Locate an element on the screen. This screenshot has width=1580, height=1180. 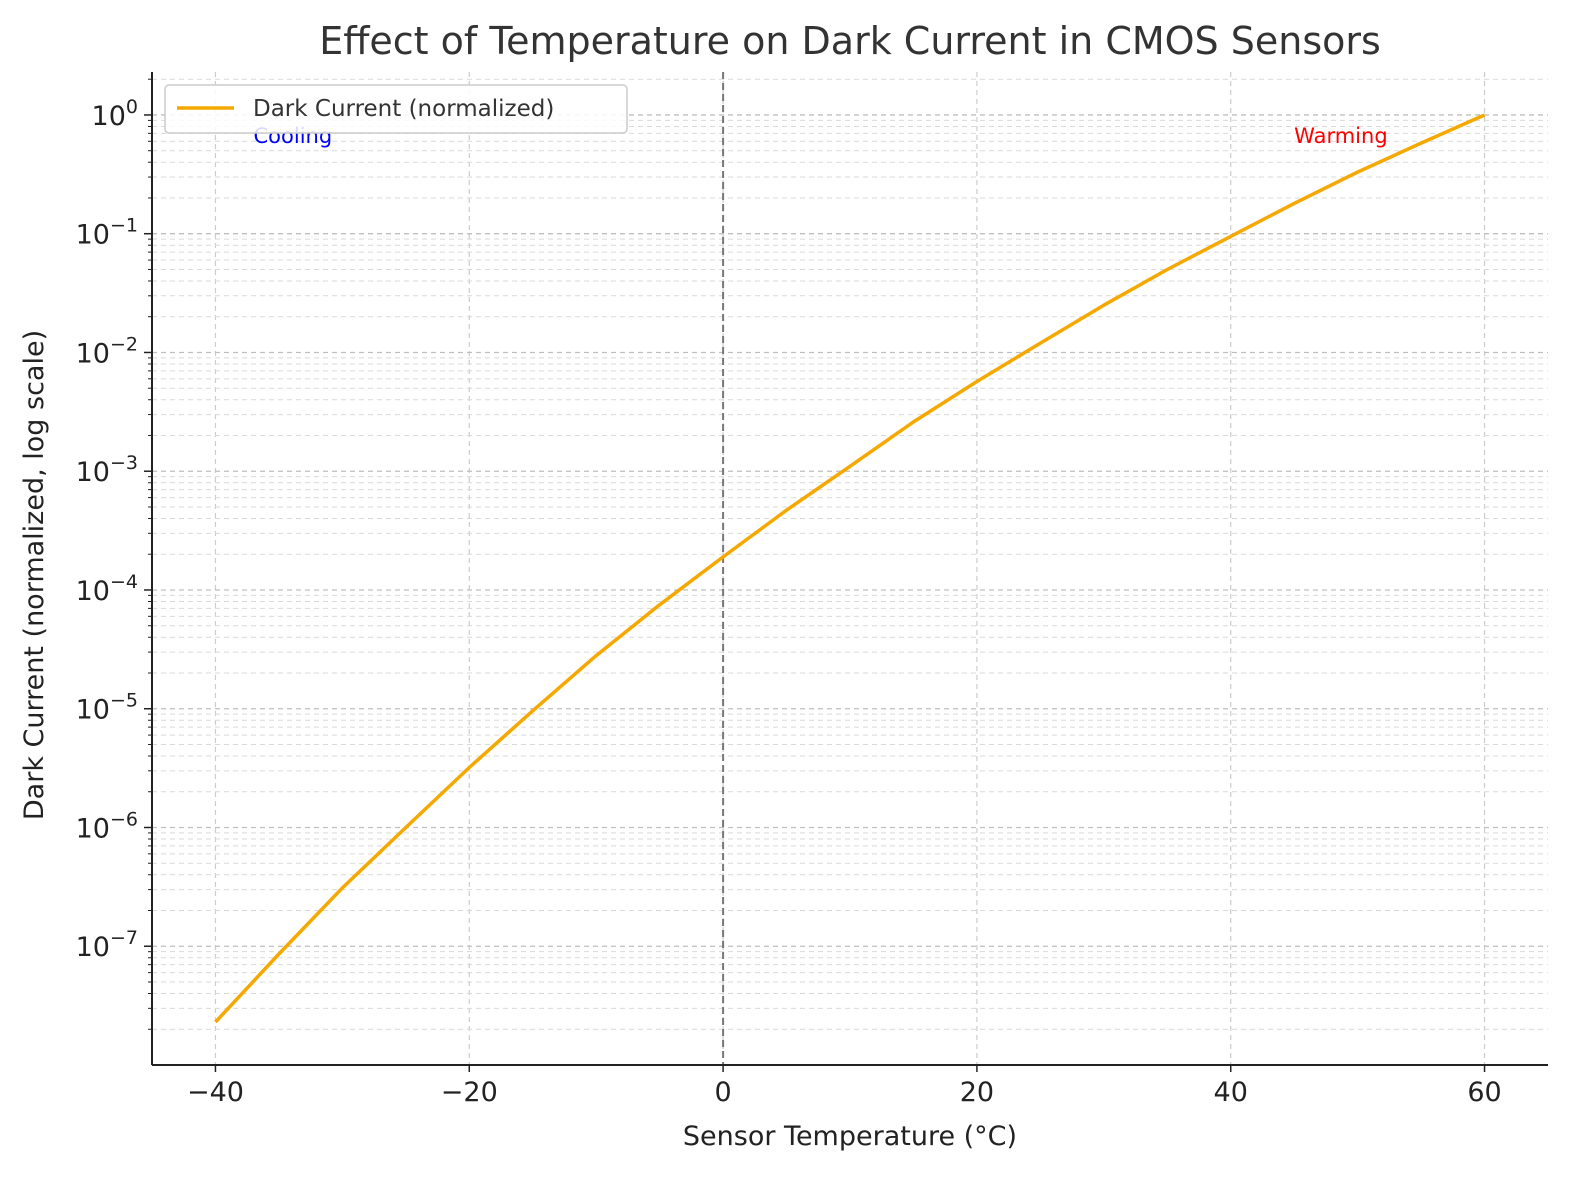
x-tick-label: −20 is located at coordinates (469, 1092).